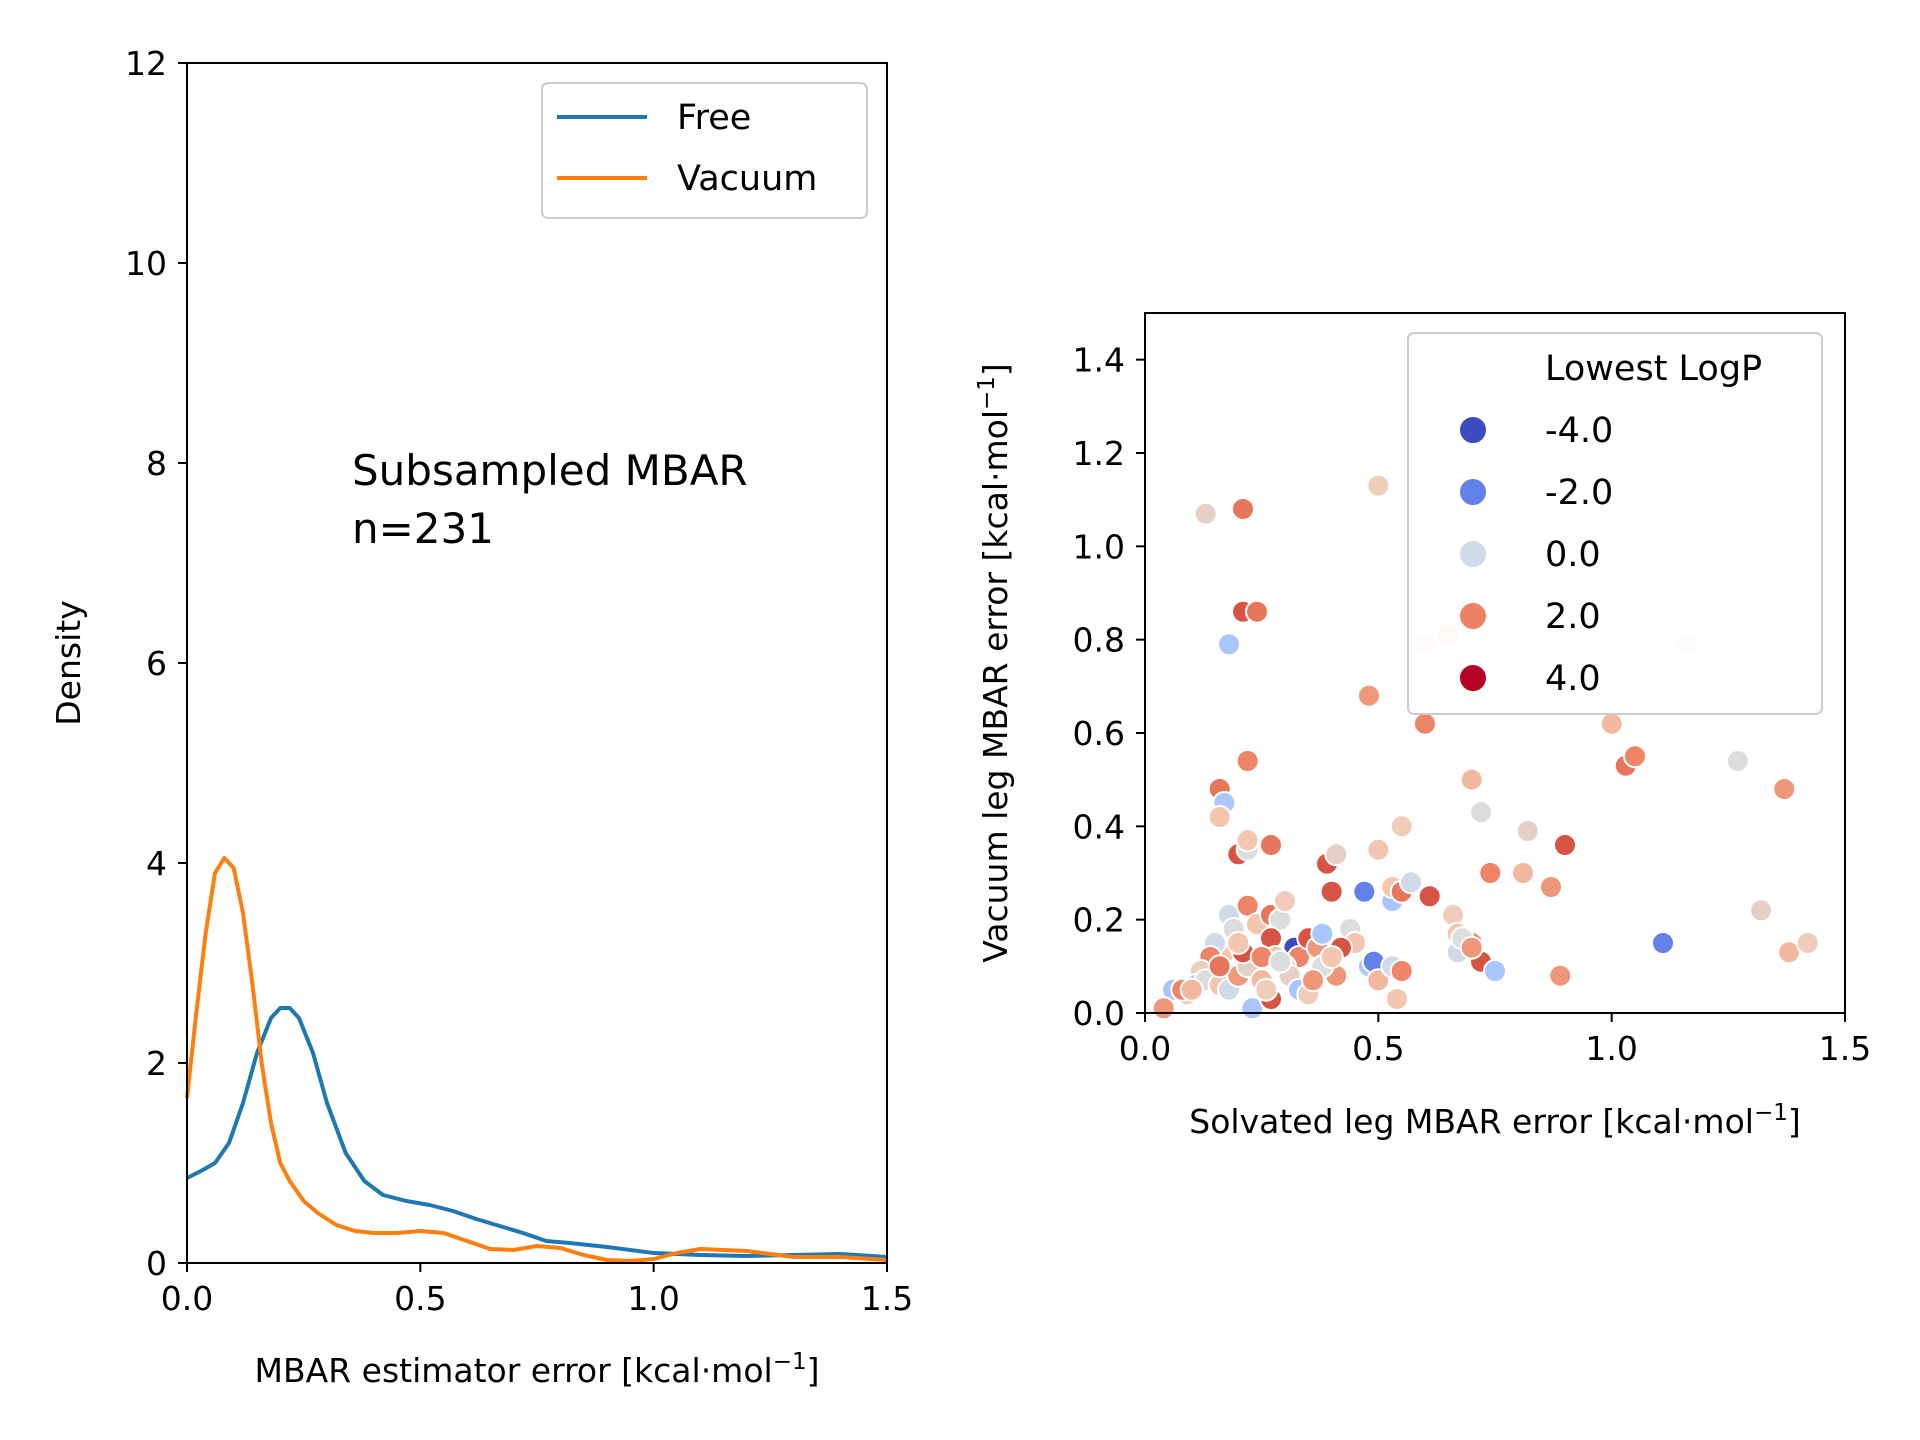 This screenshot has width=1920, height=1440. Describe the element at coordinates (1099, 920) in the screenshot. I see `right-y-tick-label: 0.2` at that location.